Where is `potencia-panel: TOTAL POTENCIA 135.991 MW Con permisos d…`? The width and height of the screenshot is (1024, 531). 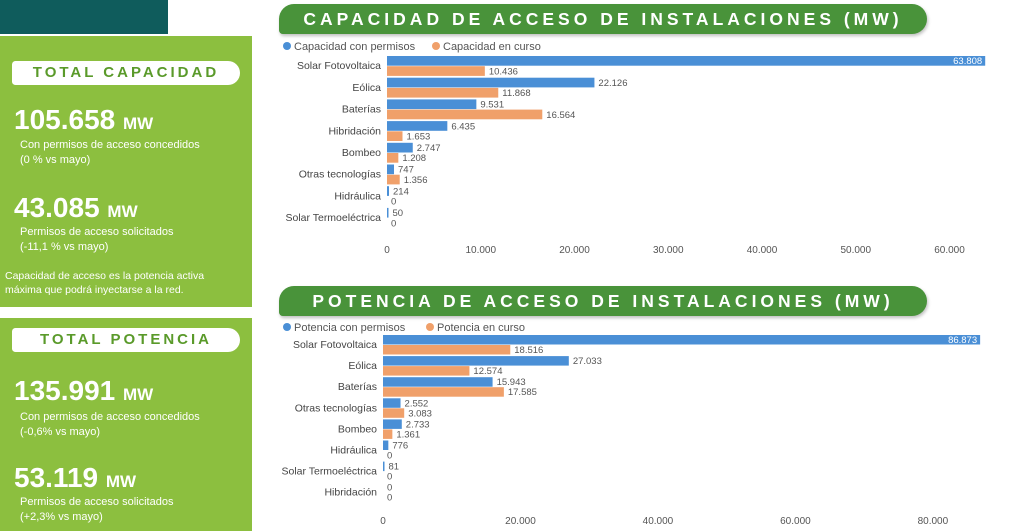
potencia-panel: TOTAL POTENCIA 135.991 MW Con permisos d… is located at coordinates (126, 424).